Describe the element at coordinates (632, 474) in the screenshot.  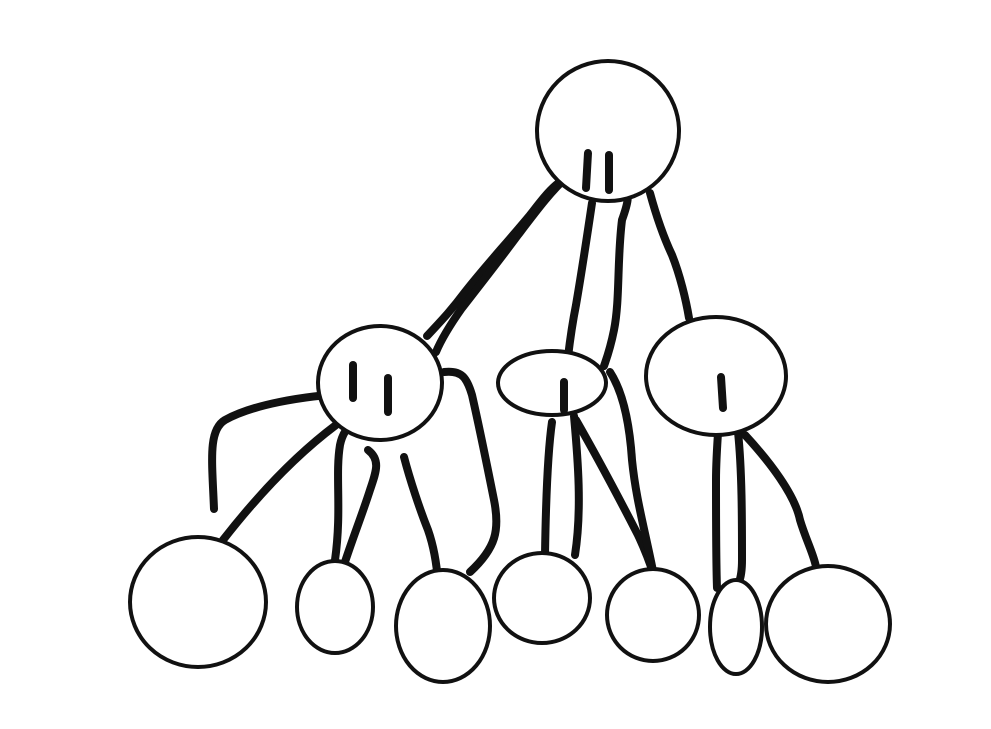
I see `edge-mid-center-leaf-5-c` at that location.